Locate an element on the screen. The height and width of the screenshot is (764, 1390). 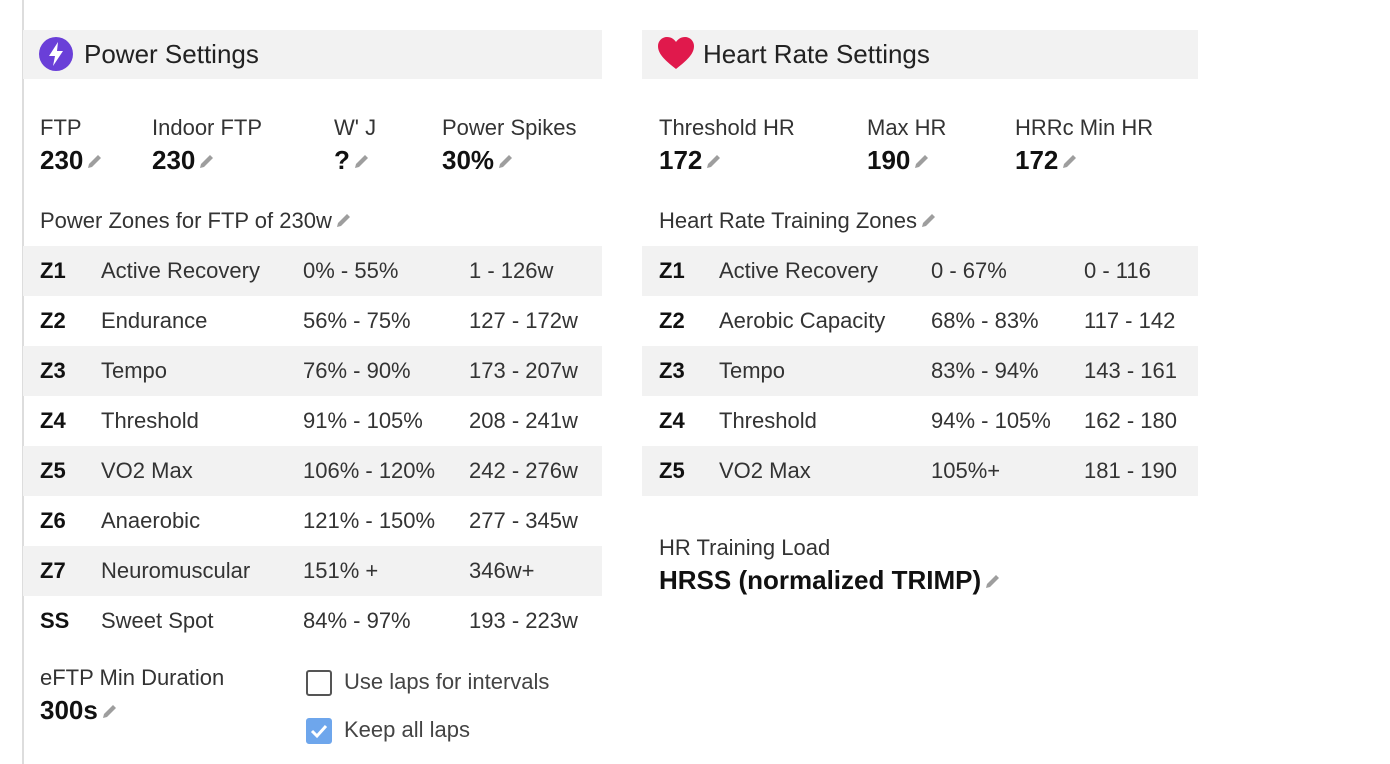
zone-cell: 121% - 150% is located at coordinates (369, 520).